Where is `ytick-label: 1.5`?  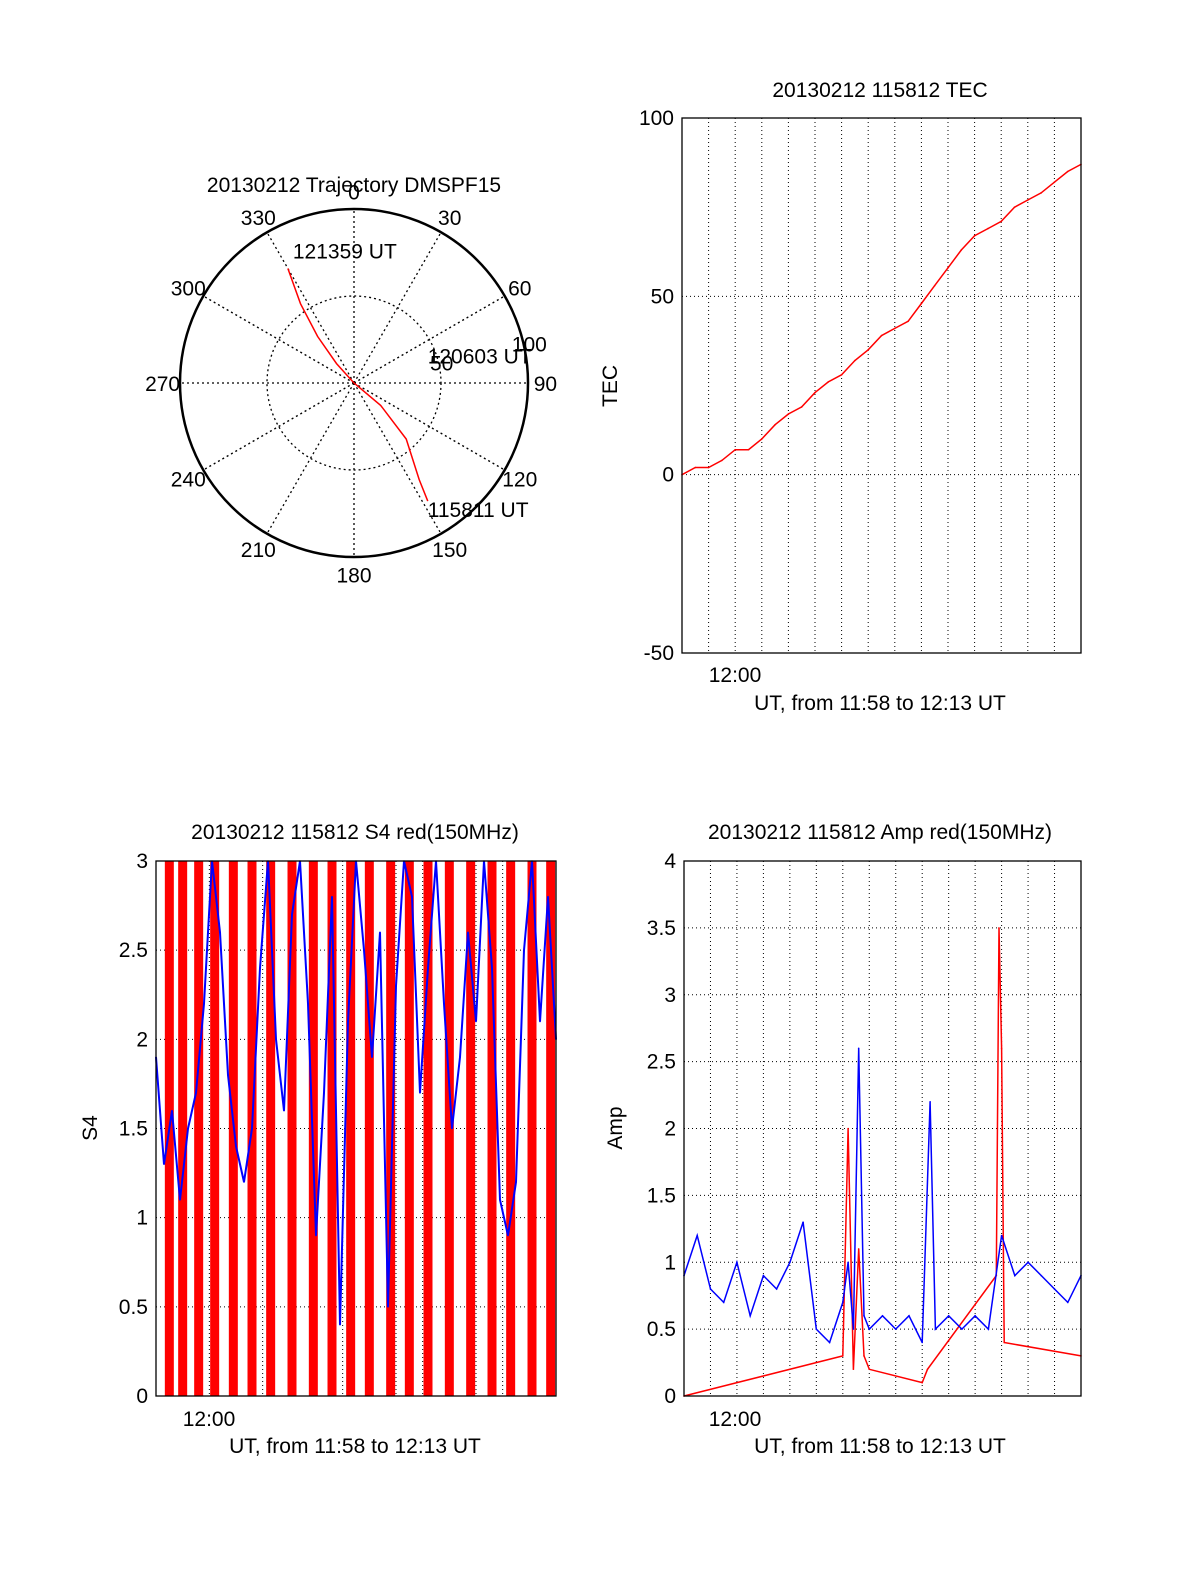
ytick-label: 1.5 is located at coordinates (661, 1195).